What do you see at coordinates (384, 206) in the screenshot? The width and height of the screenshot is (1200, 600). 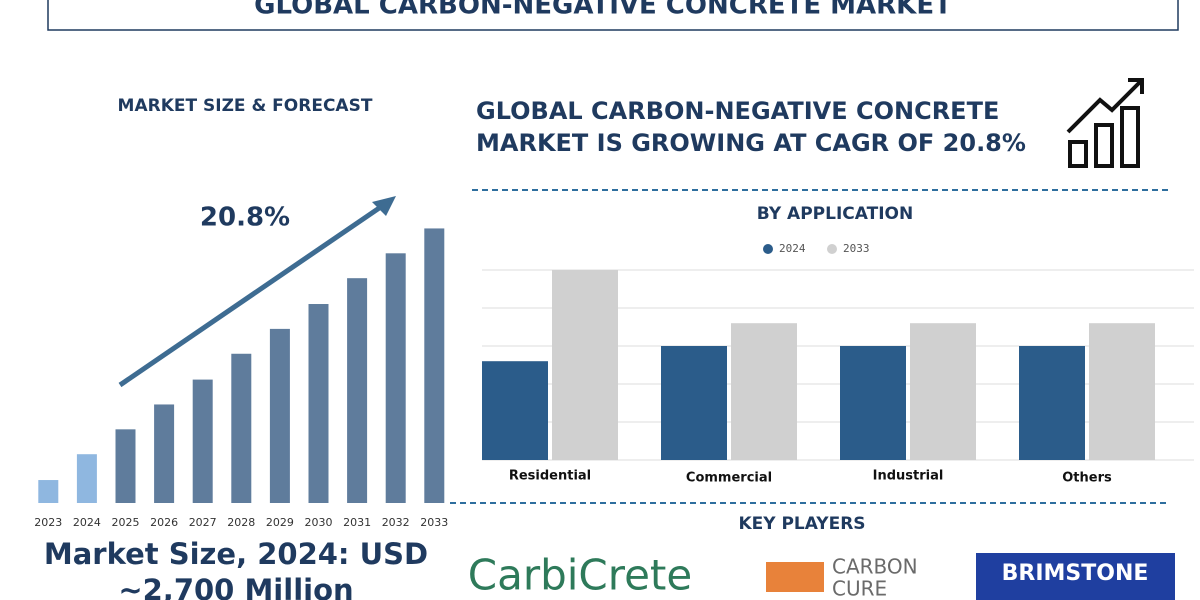 I see `arrow-head` at bounding box center [384, 206].